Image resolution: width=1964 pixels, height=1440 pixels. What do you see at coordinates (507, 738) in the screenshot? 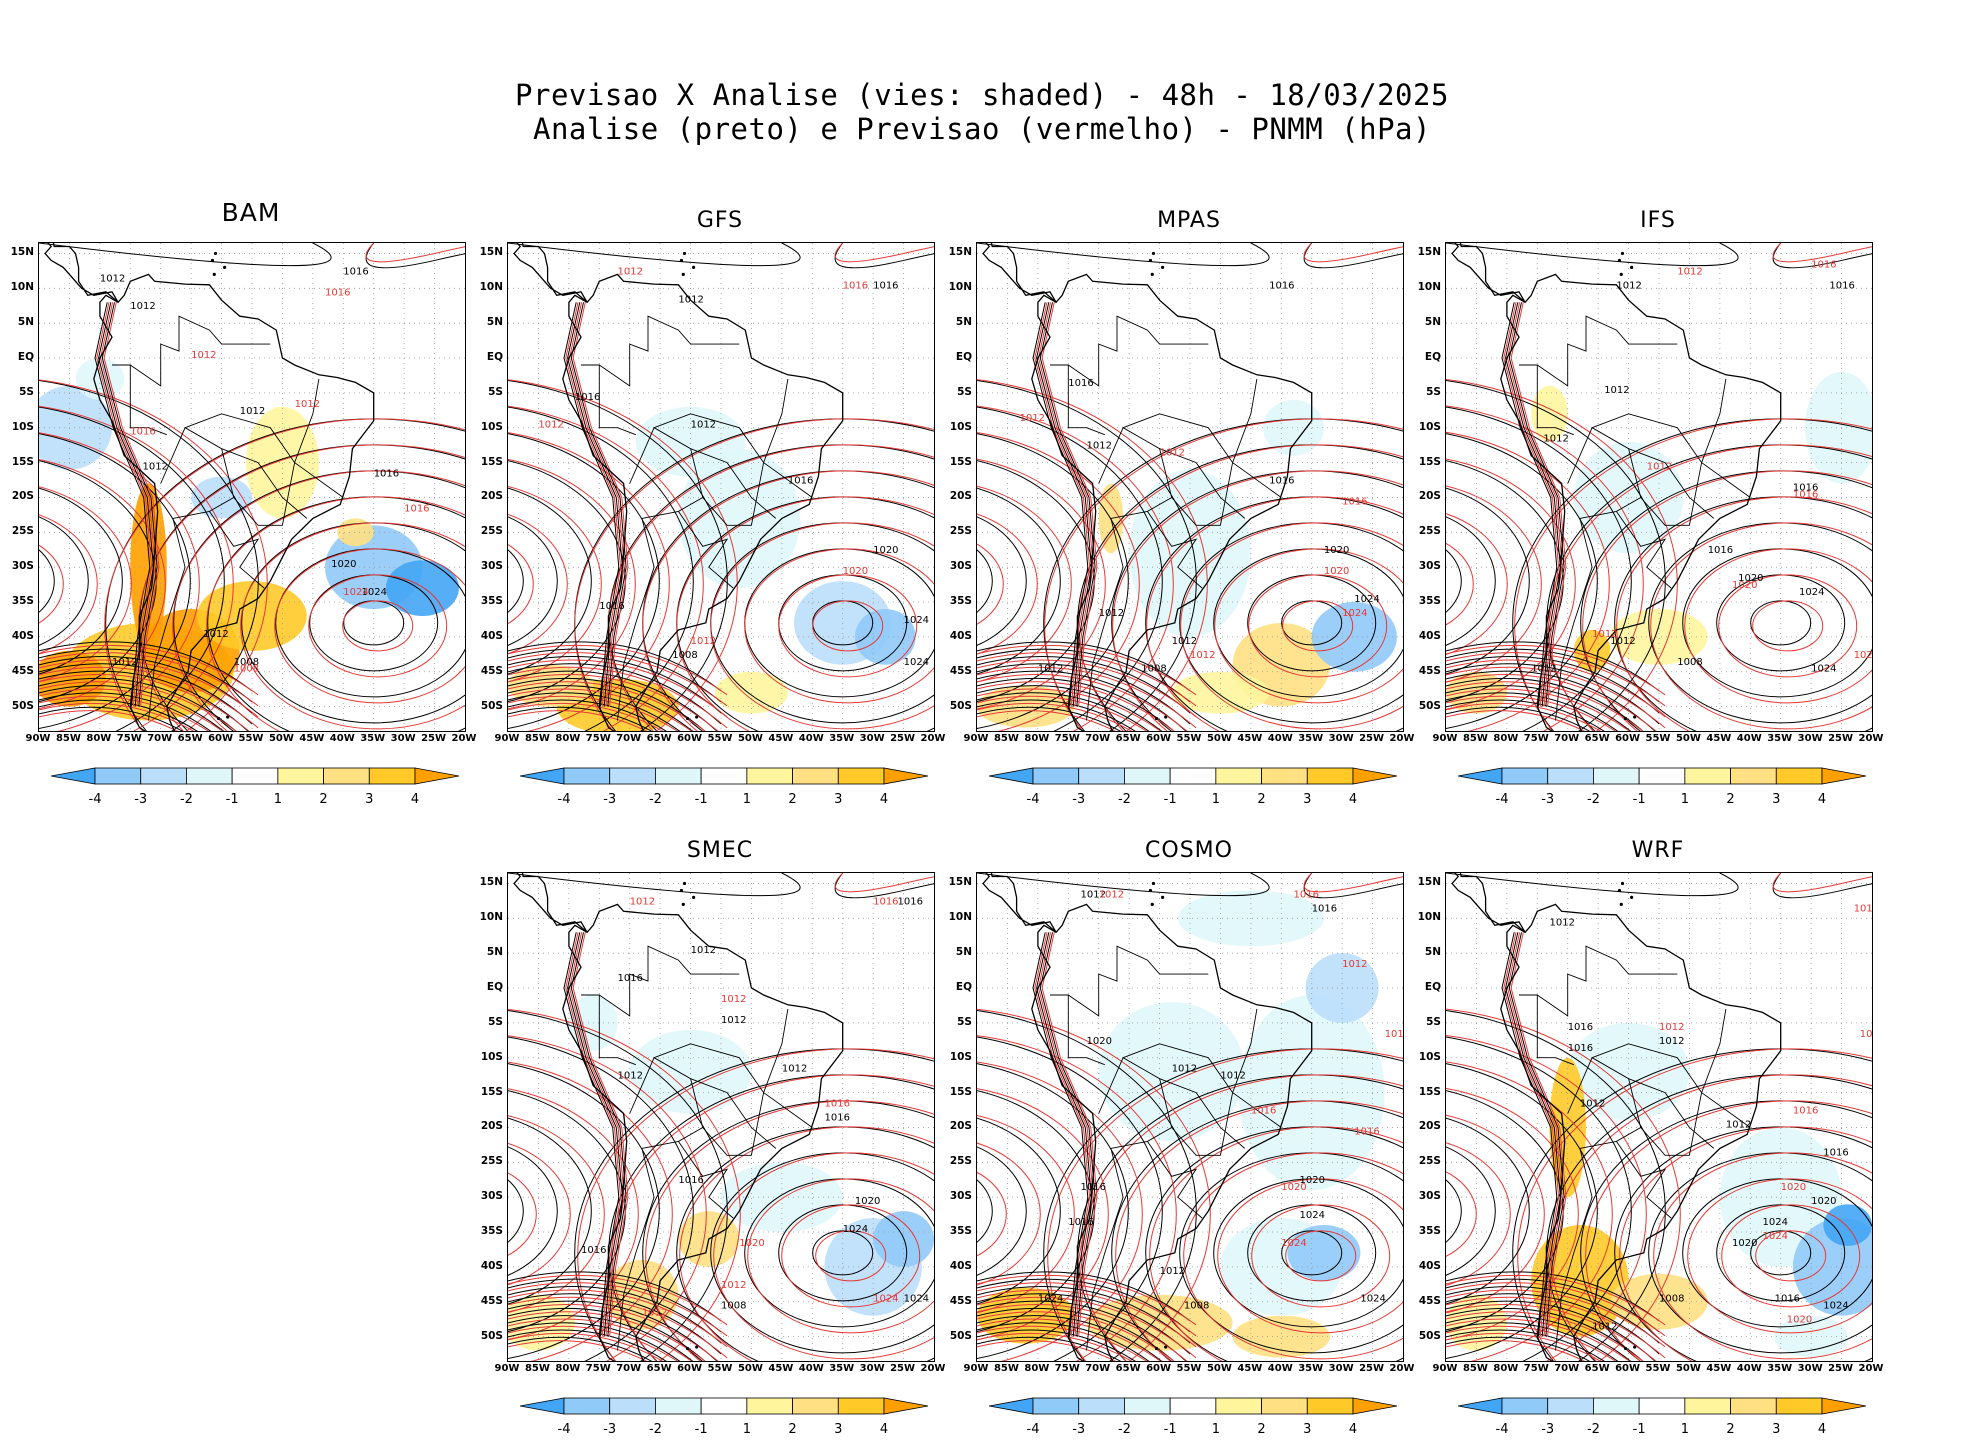
I see `longitude-tick-label: 90W` at bounding box center [507, 738].